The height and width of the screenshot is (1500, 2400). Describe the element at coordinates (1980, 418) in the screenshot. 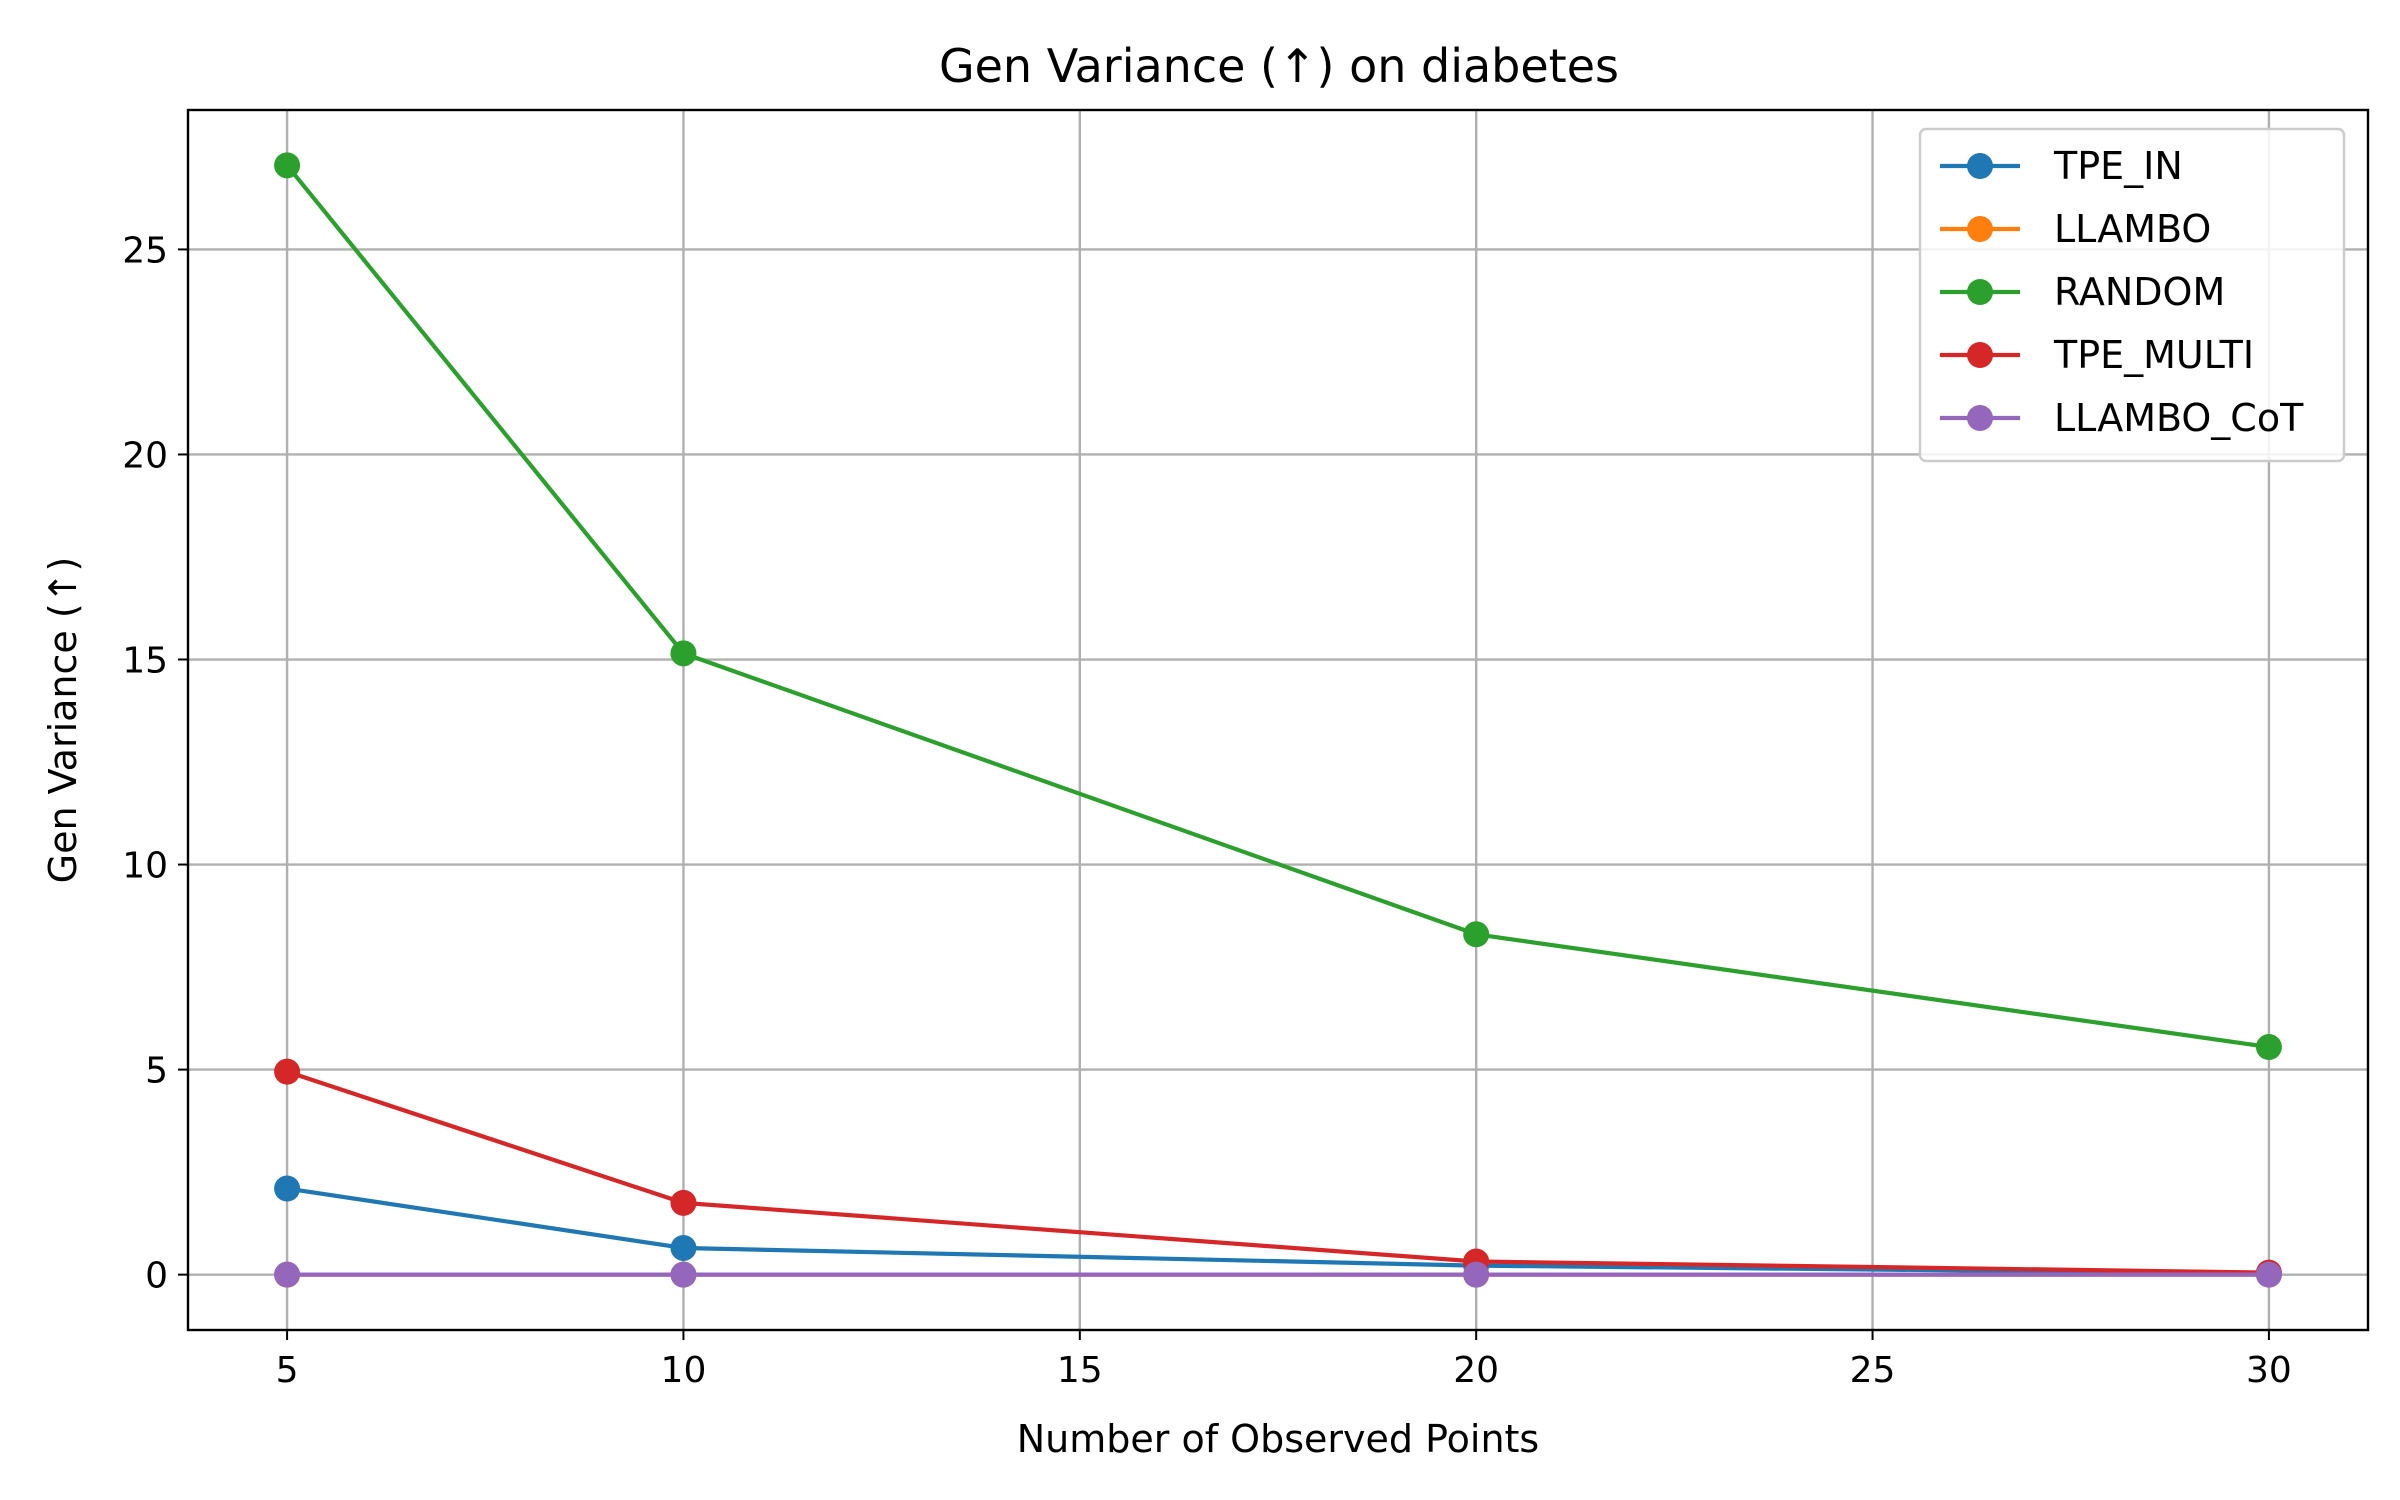

I see `legend-marker-llambo-cot` at that location.